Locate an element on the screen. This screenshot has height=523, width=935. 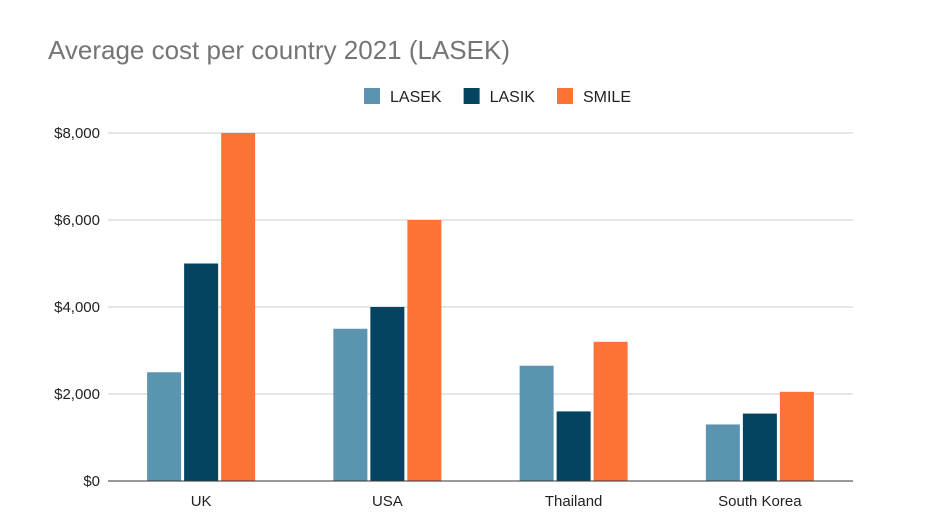
chart-title: Average cost per country 2021 (LASEK) is located at coordinates (279, 50).